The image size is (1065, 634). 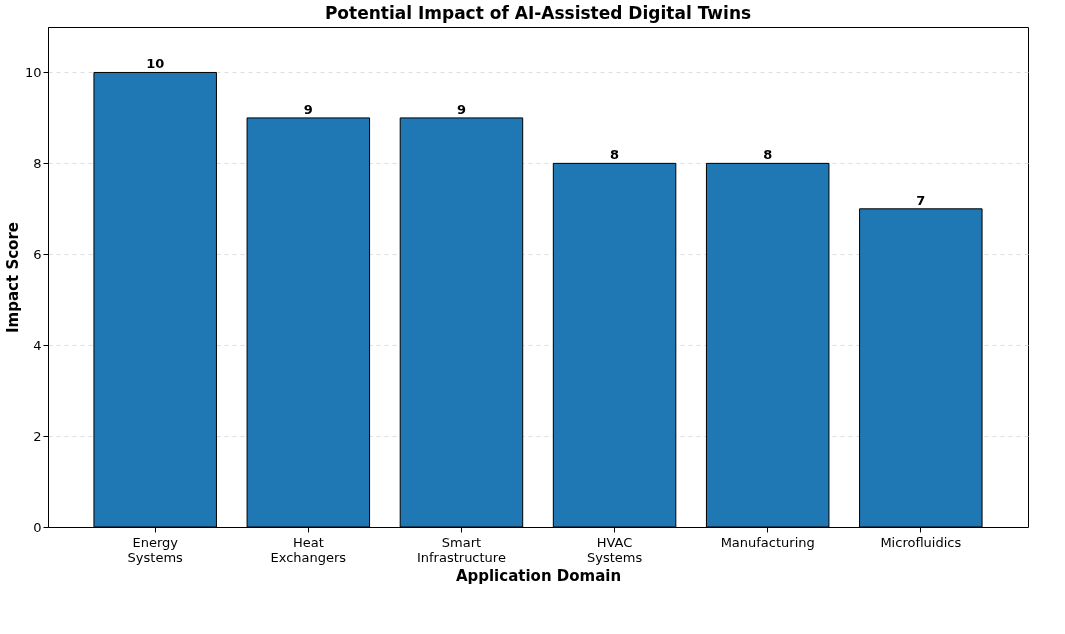 I want to click on x-tick-label: HVAC Systems, so click(x=614, y=549).